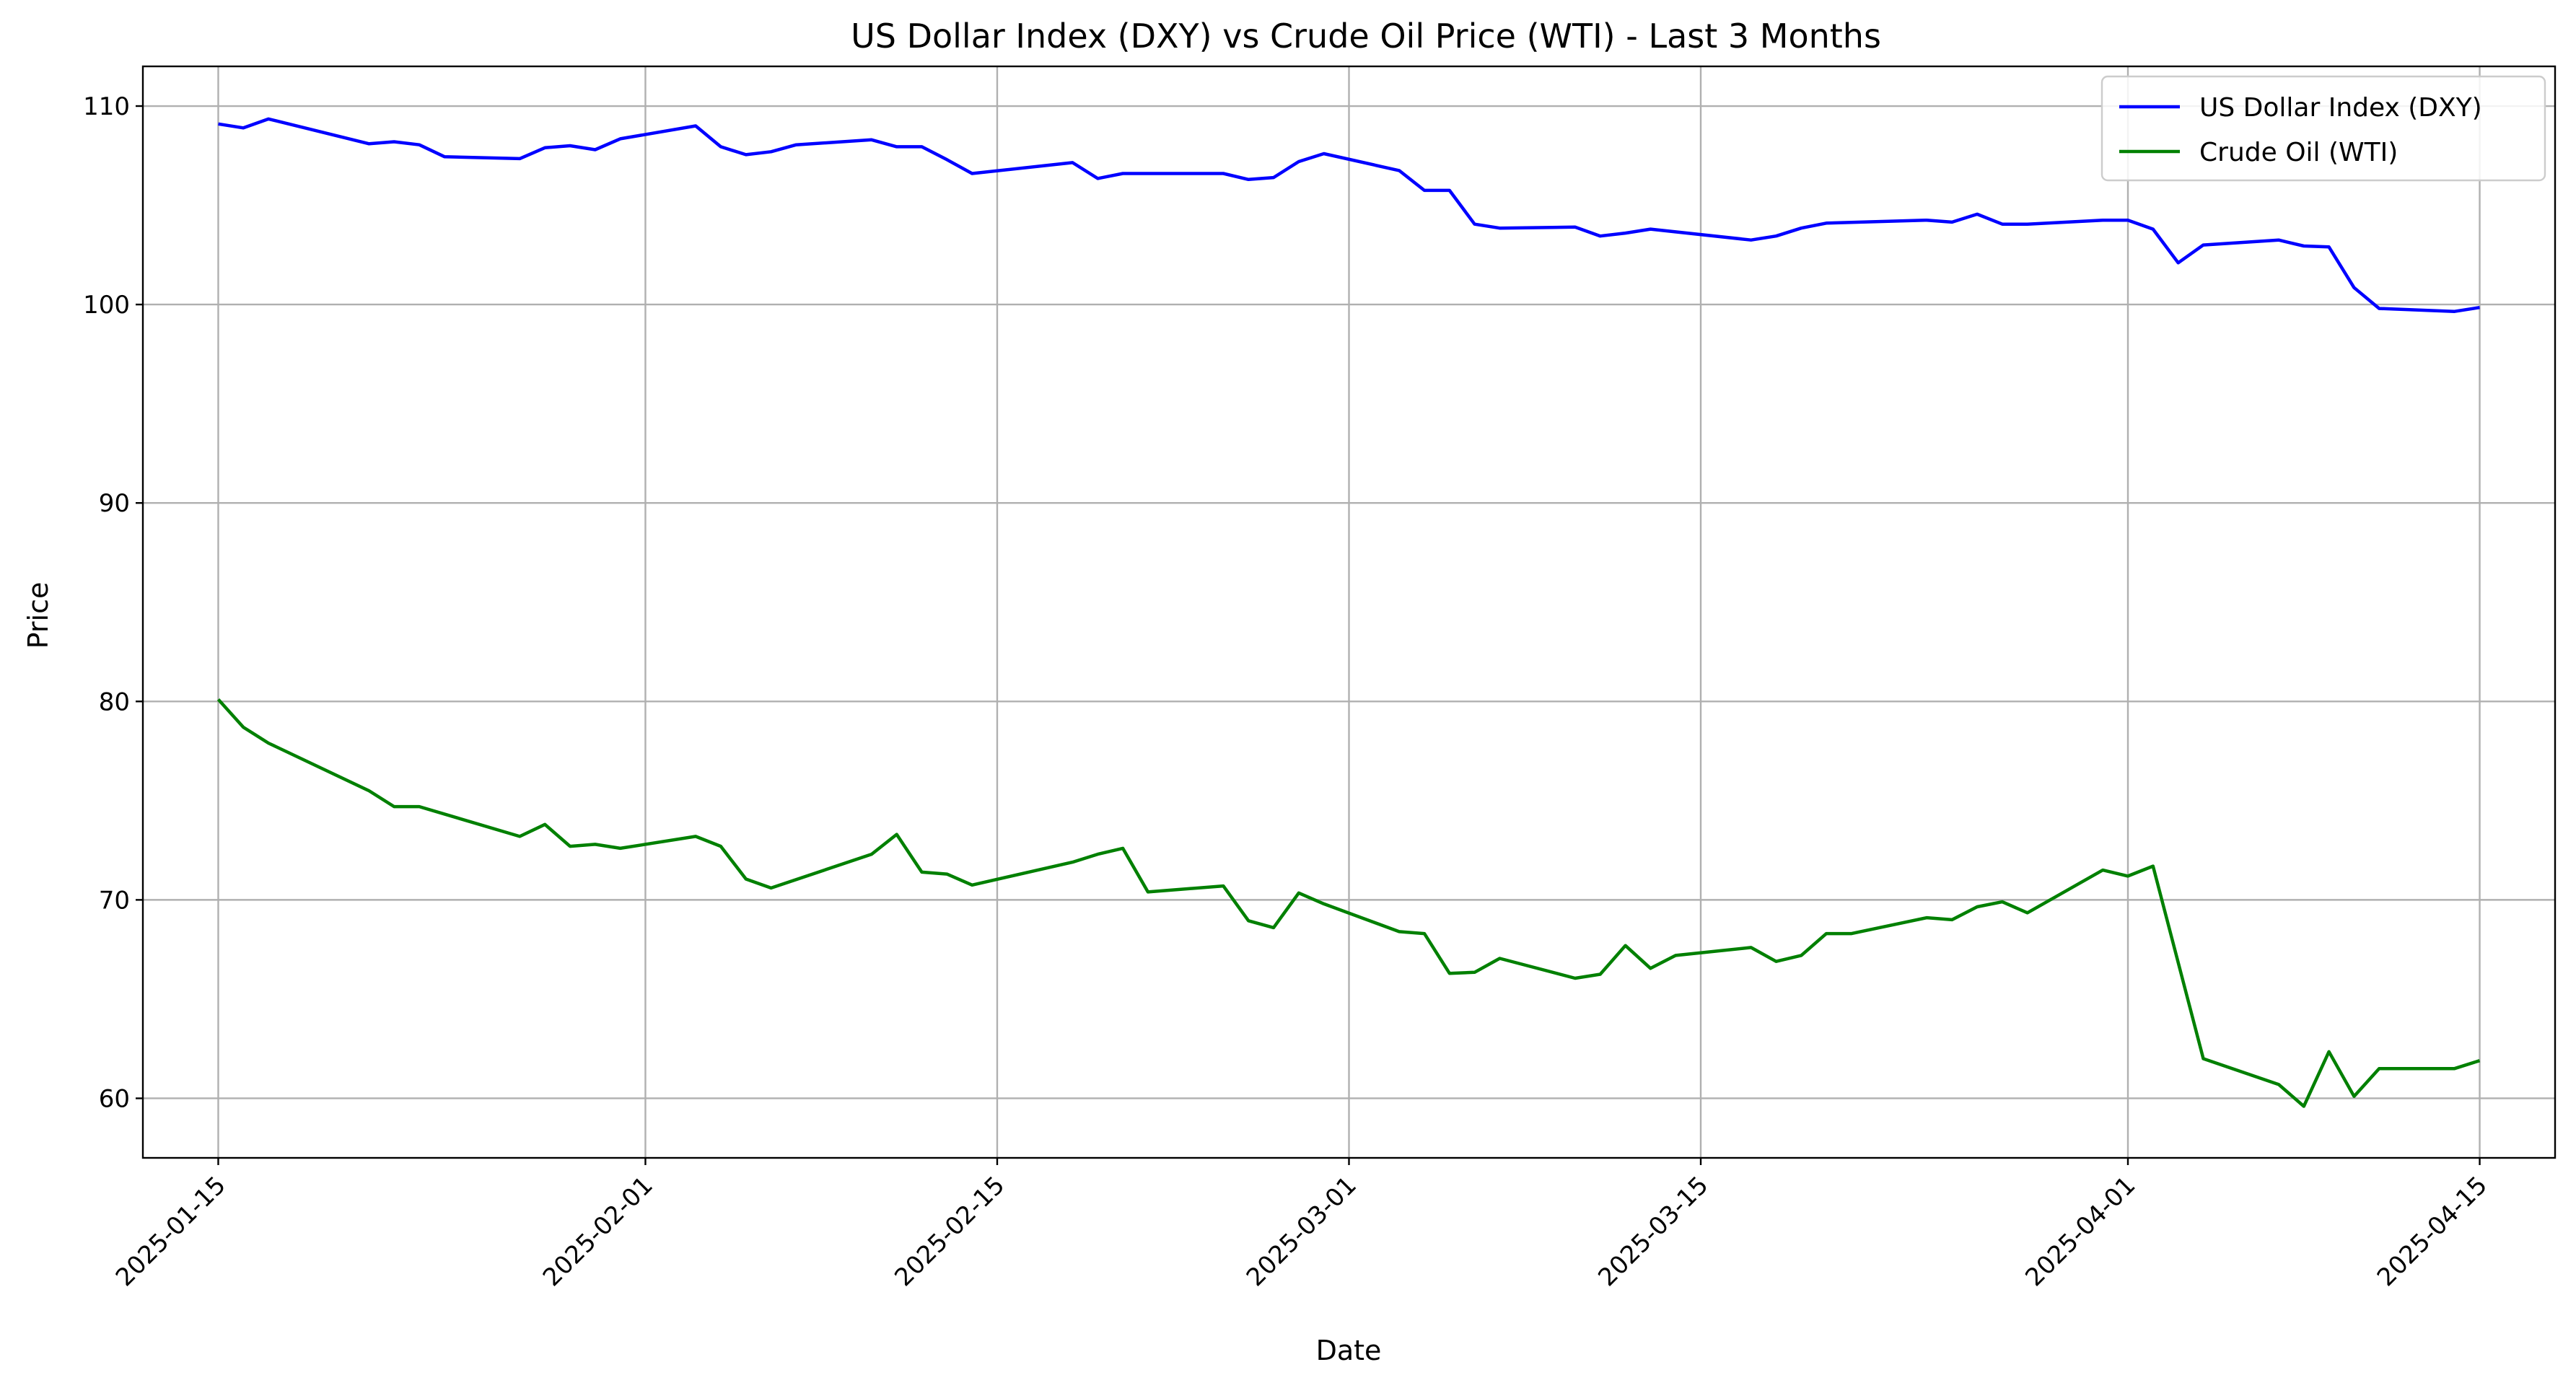 This screenshot has width=2576, height=1388. I want to click on y-tick-label: 60, so click(114, 1098).